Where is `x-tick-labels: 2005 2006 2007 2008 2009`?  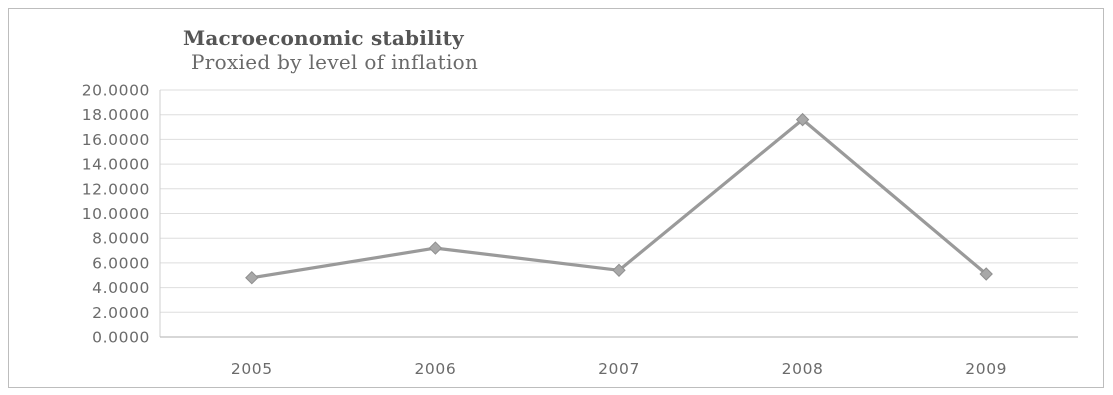 x-tick-labels: 2005 2006 2007 2008 2009 is located at coordinates (619, 369).